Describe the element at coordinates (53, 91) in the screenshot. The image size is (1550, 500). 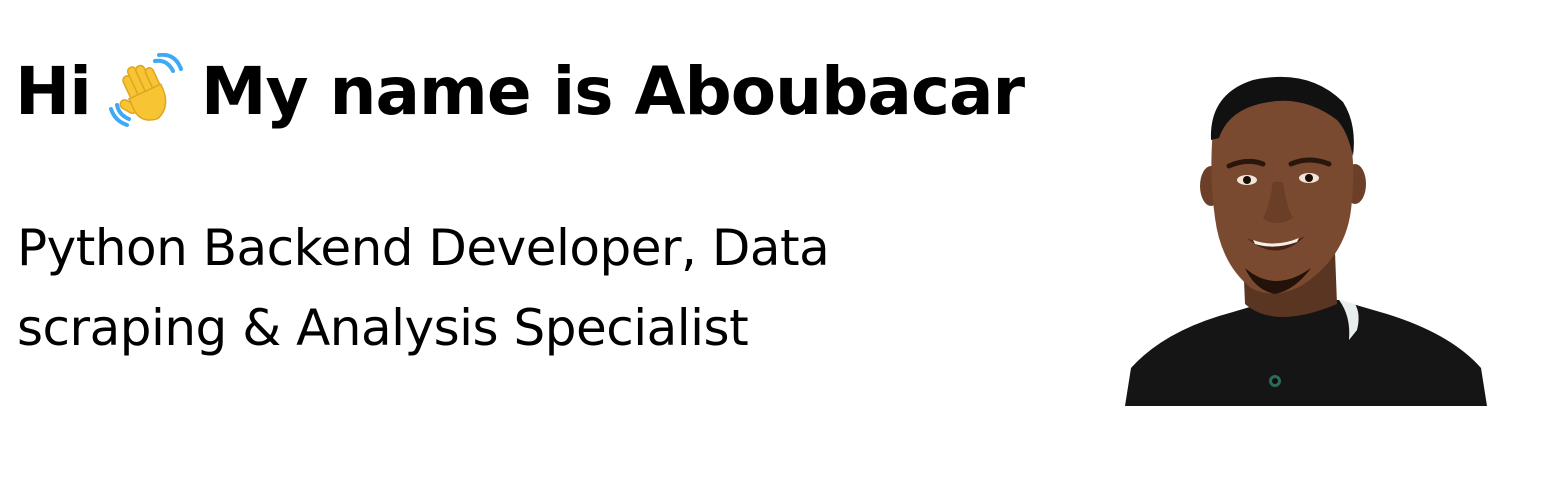
I see `greeting-text: Hi` at that location.